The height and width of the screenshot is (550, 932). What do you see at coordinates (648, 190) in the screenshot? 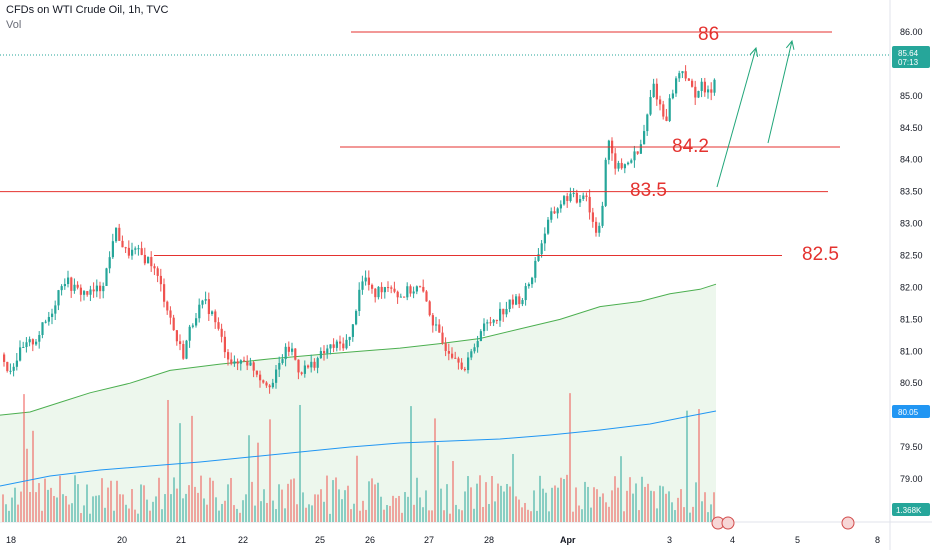
I see `level-label-83-5: 83.5` at bounding box center [648, 190].